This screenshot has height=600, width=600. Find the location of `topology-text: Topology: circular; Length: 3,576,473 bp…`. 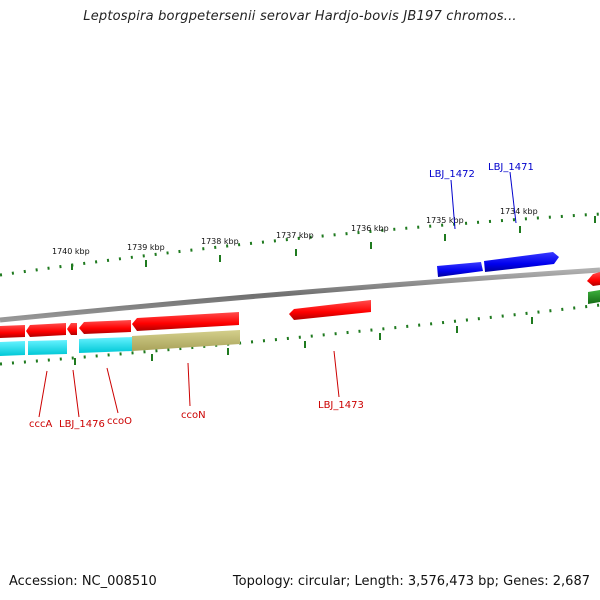

topology-text: Topology: circular; Length: 3,576,473 bp… is located at coordinates (411, 581).